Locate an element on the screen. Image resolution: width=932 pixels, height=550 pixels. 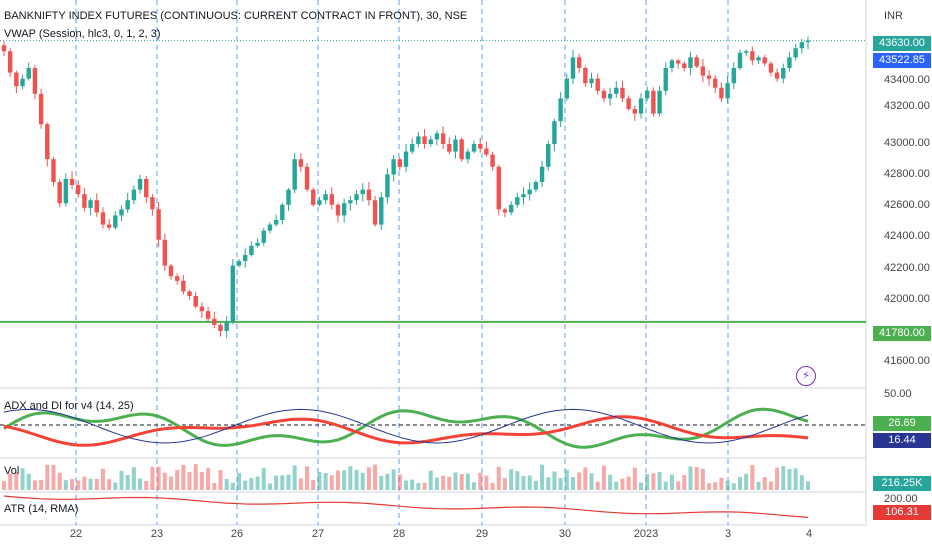
di-plus-line is located at coordinates (406, 428).